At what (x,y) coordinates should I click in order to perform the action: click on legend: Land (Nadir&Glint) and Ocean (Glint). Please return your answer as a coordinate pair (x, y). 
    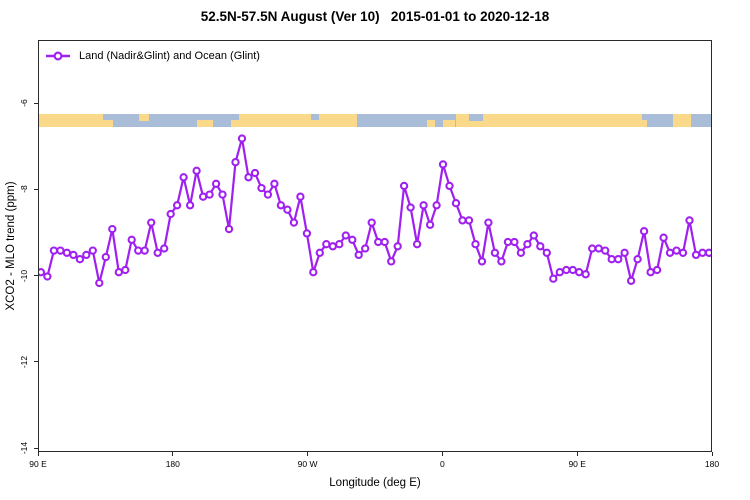
    Looking at the image, I should click on (152, 56).